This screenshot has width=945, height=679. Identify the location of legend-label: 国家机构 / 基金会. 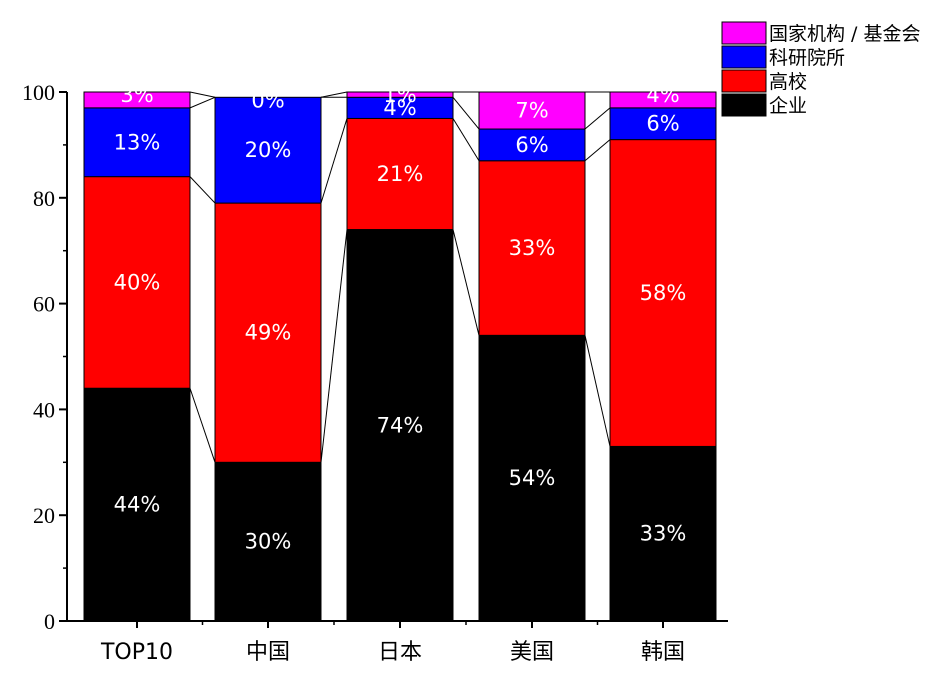
(844, 34).